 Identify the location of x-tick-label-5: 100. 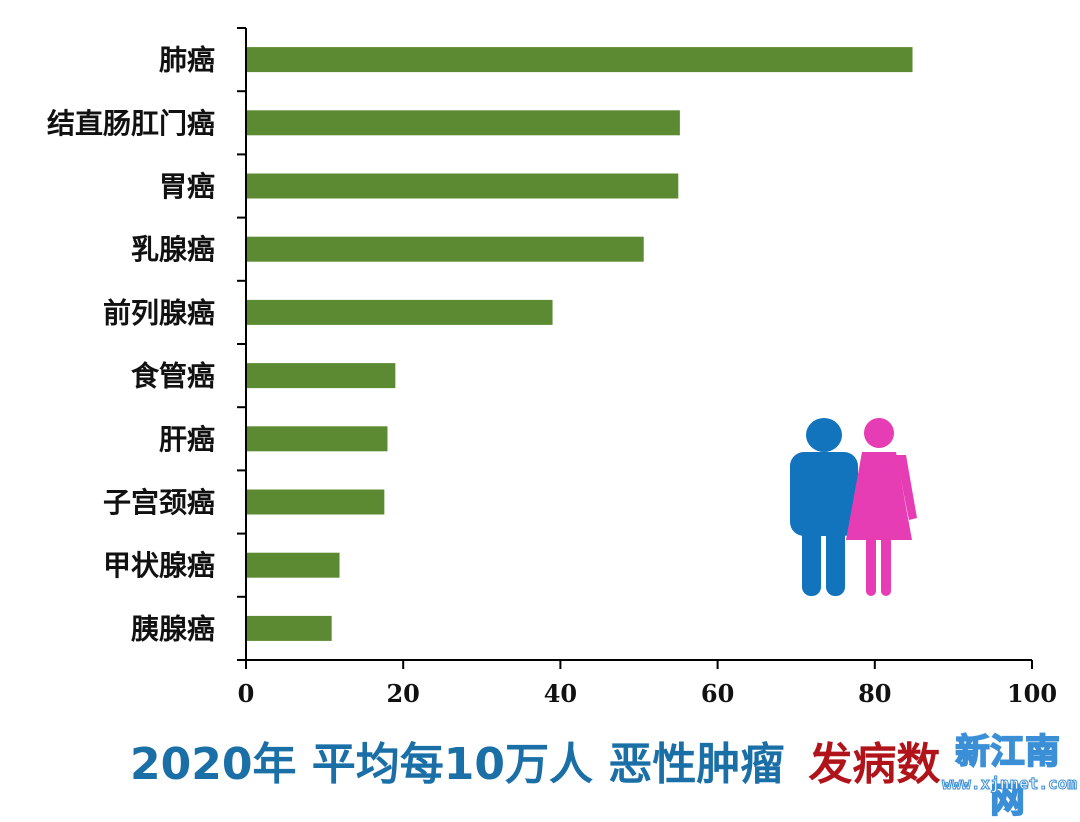
(1032, 693).